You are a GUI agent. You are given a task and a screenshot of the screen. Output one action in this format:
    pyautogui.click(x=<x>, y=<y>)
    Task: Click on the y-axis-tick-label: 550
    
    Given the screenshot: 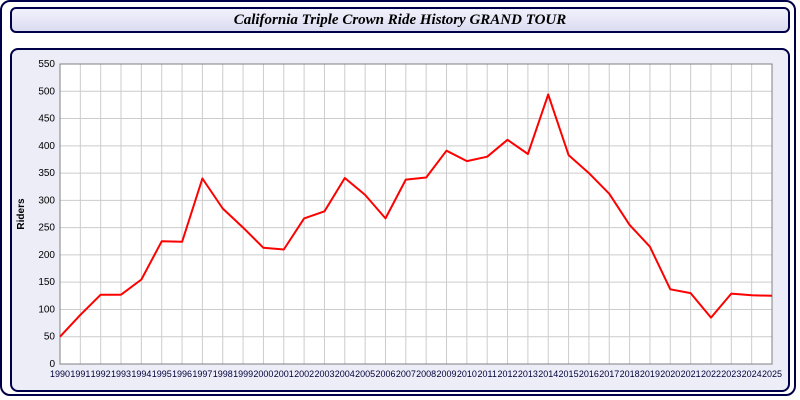 What is the action you would take?
    pyautogui.click(x=46, y=64)
    